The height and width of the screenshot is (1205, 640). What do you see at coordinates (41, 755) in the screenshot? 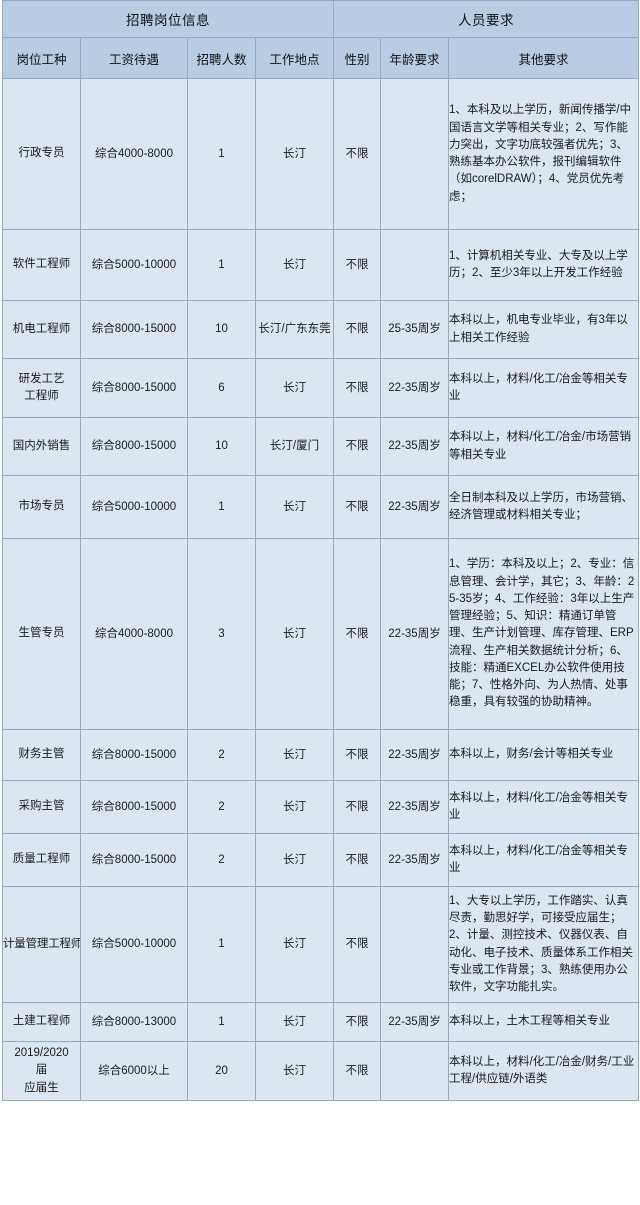
I see `cell-job-type: 财务主管` at bounding box center [41, 755].